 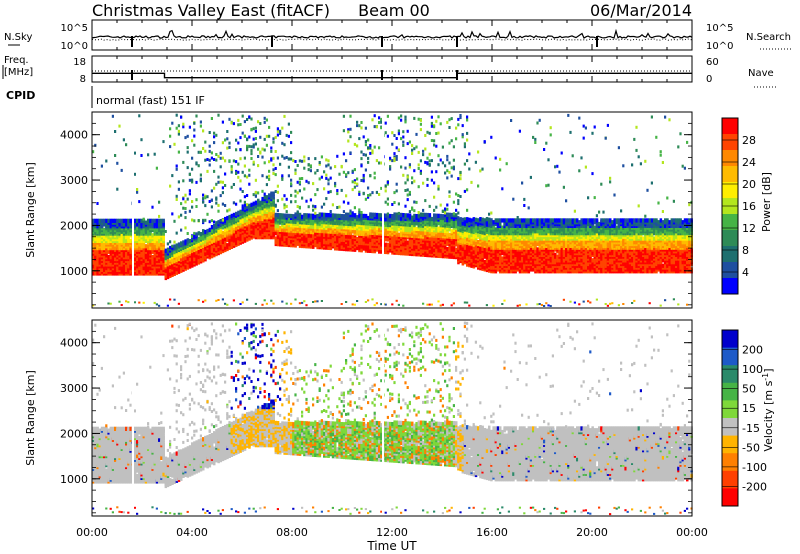 I want to click on colorbar-tick-label: 4, so click(x=745, y=272).